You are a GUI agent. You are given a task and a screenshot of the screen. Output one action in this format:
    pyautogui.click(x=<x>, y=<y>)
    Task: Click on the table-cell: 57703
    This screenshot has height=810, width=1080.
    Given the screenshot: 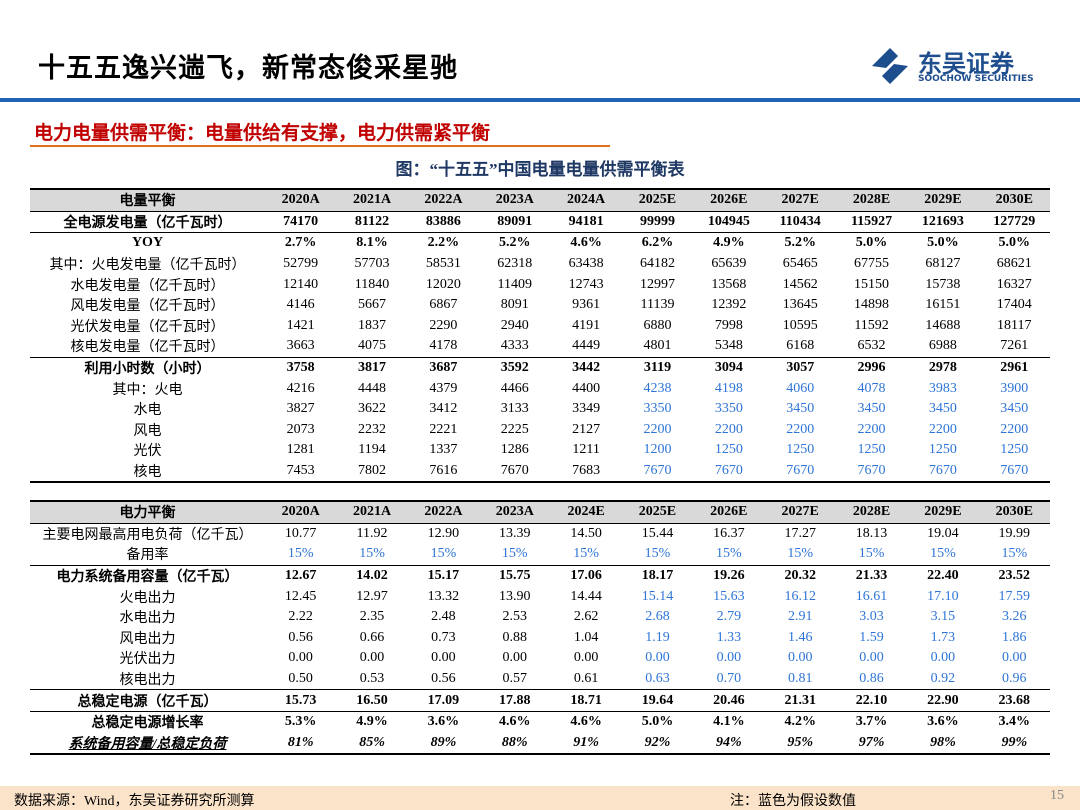 What is the action you would take?
    pyautogui.click(x=372, y=264)
    